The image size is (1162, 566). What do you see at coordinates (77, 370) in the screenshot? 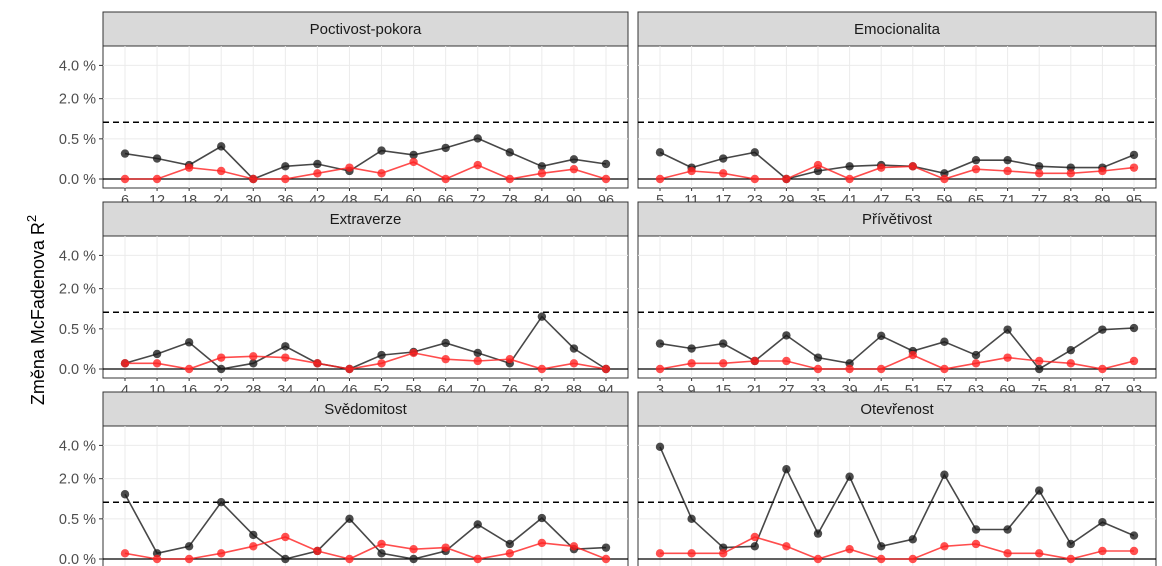
I see `y-tick-label: 0.0 %` at bounding box center [77, 370].